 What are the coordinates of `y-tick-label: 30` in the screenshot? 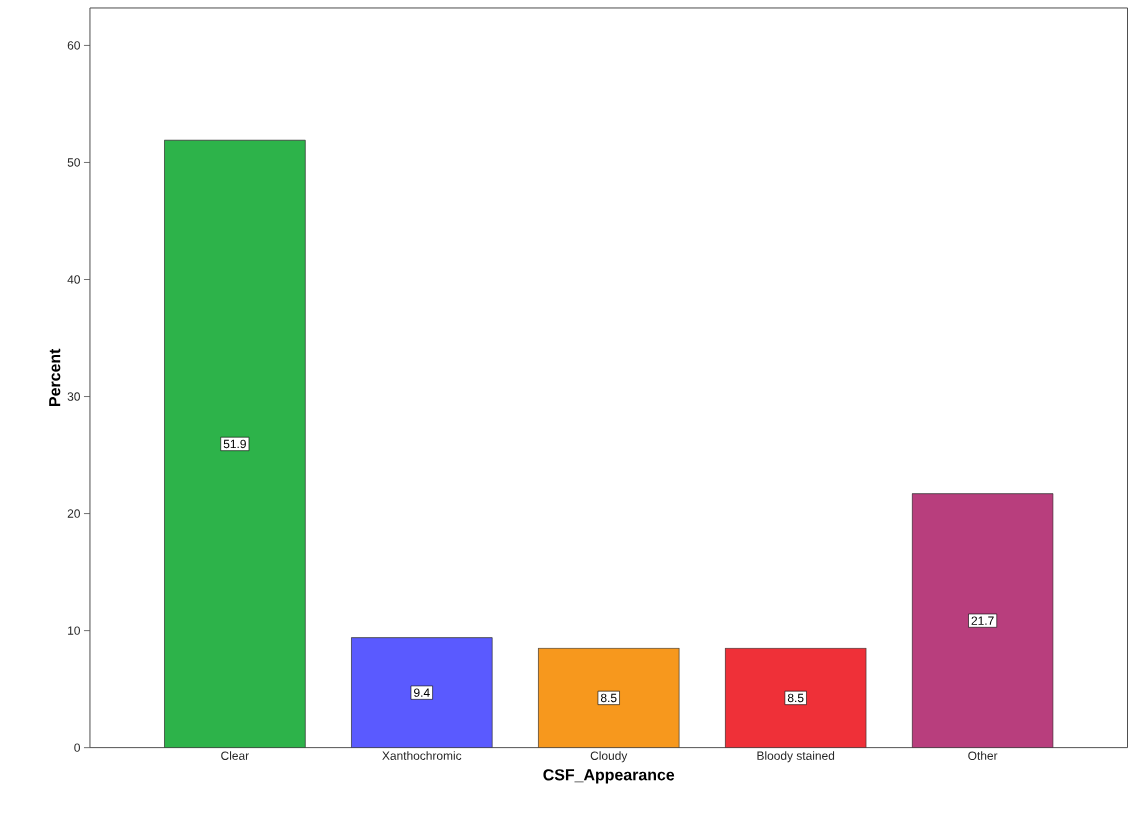 It's located at (73, 396).